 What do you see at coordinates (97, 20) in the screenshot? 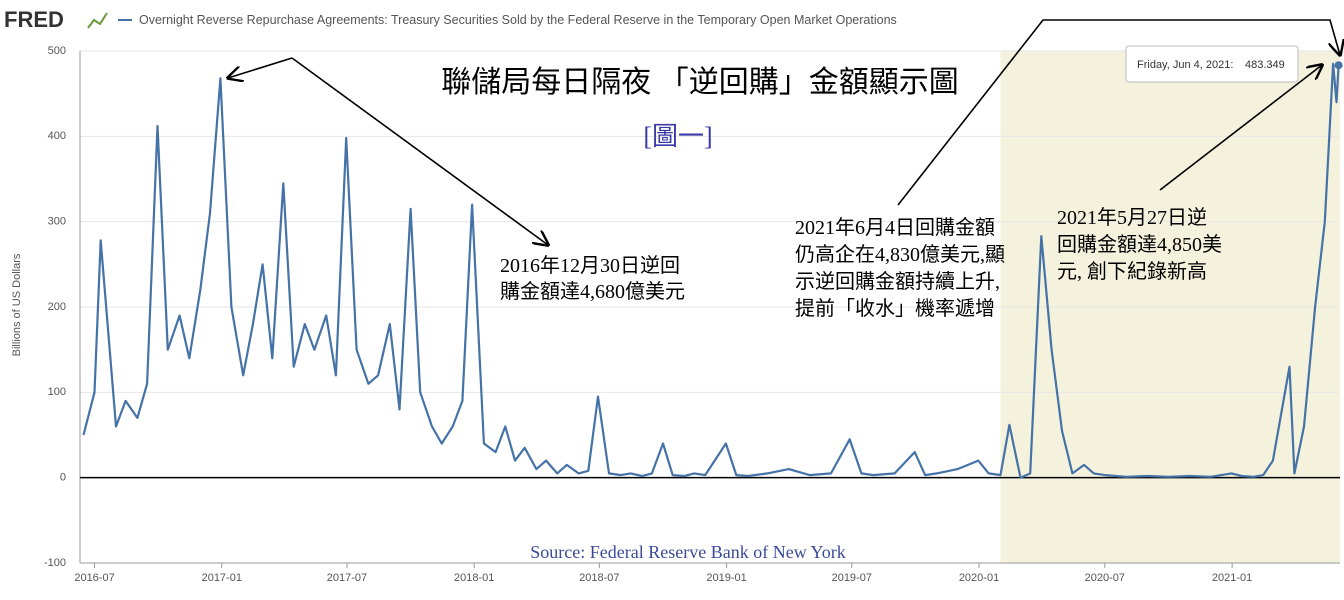
I see `logo-icon` at bounding box center [97, 20].